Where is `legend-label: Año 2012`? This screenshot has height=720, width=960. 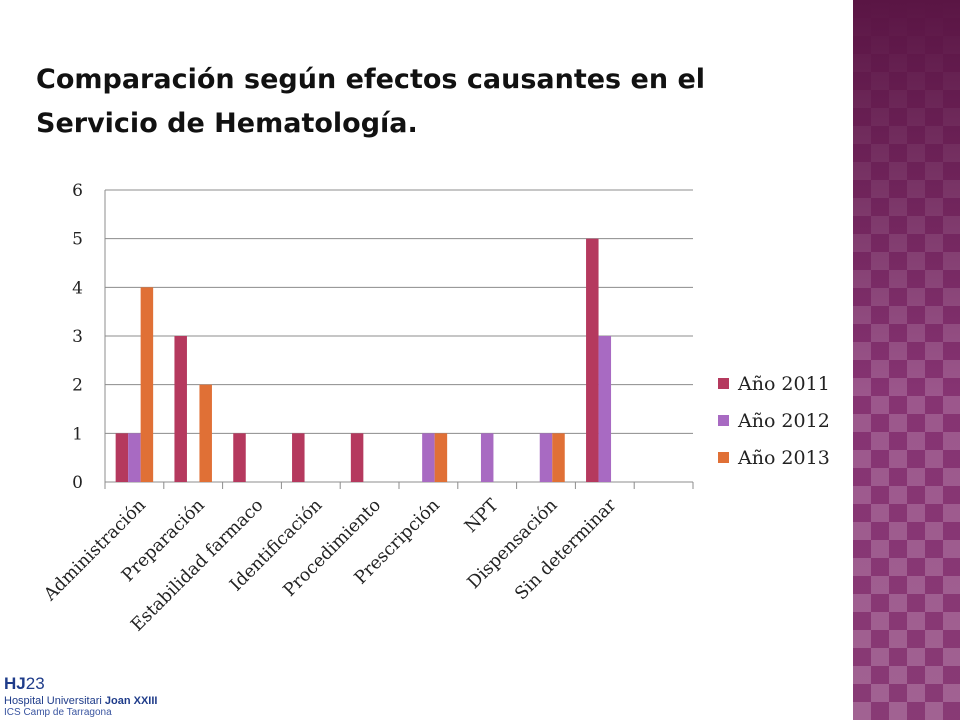
legend-label: Año 2012 is located at coordinates (783, 421).